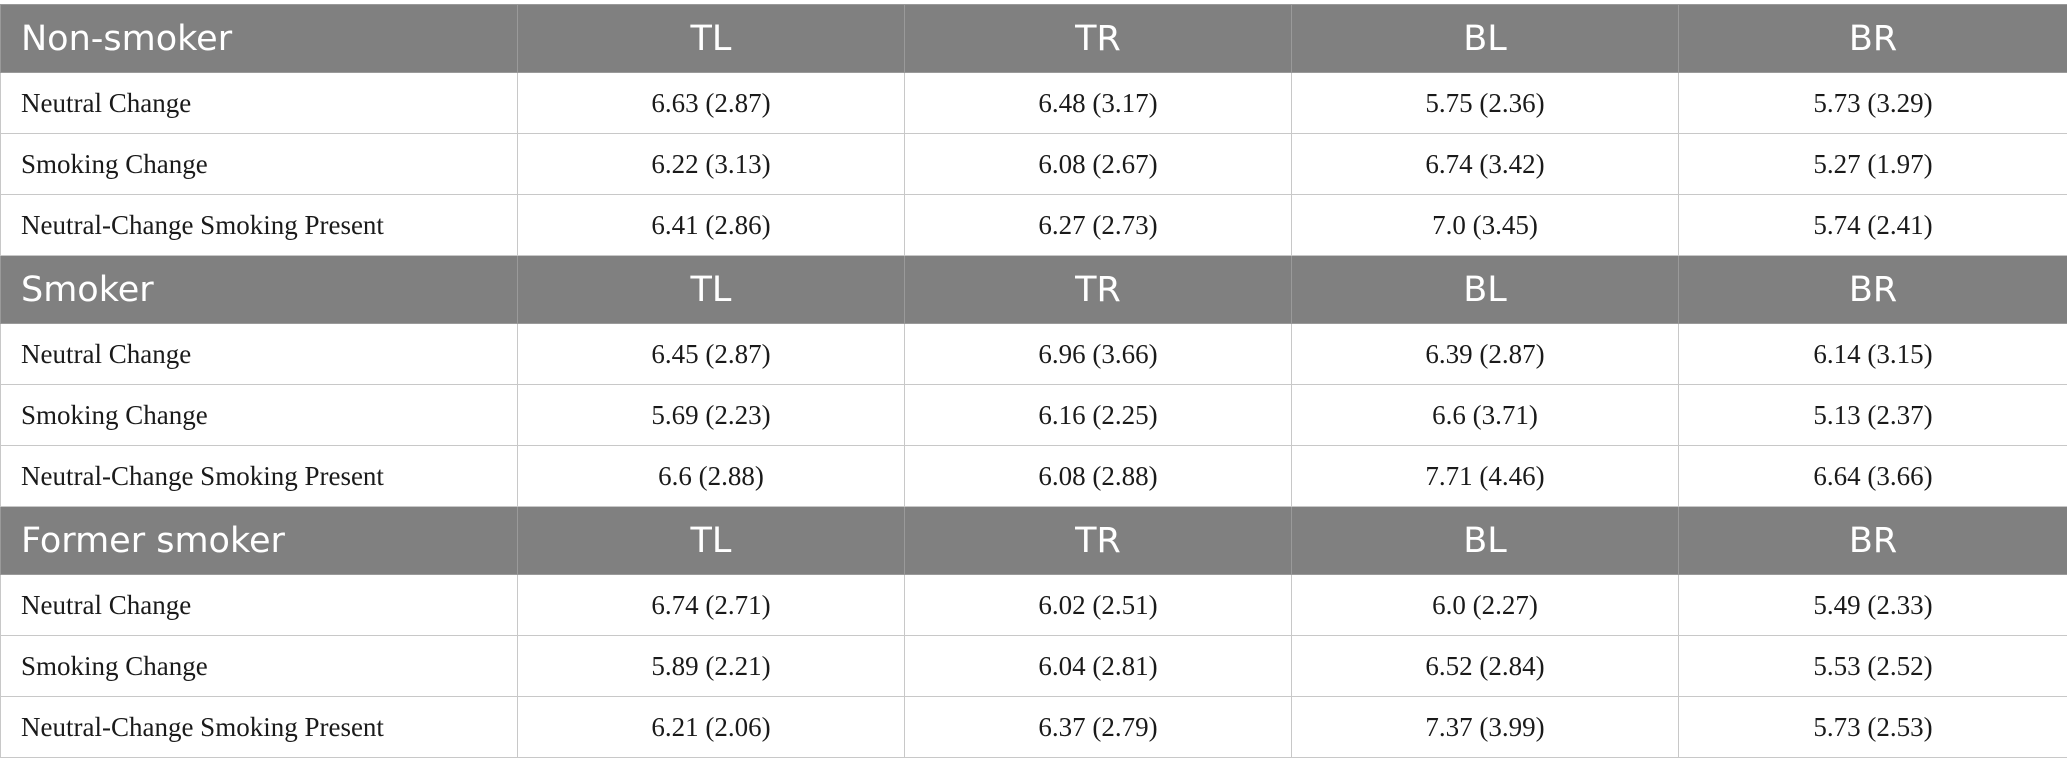  Describe the element at coordinates (711, 605) in the screenshot. I see `cell-tl: 6.74 (2.71)` at that location.